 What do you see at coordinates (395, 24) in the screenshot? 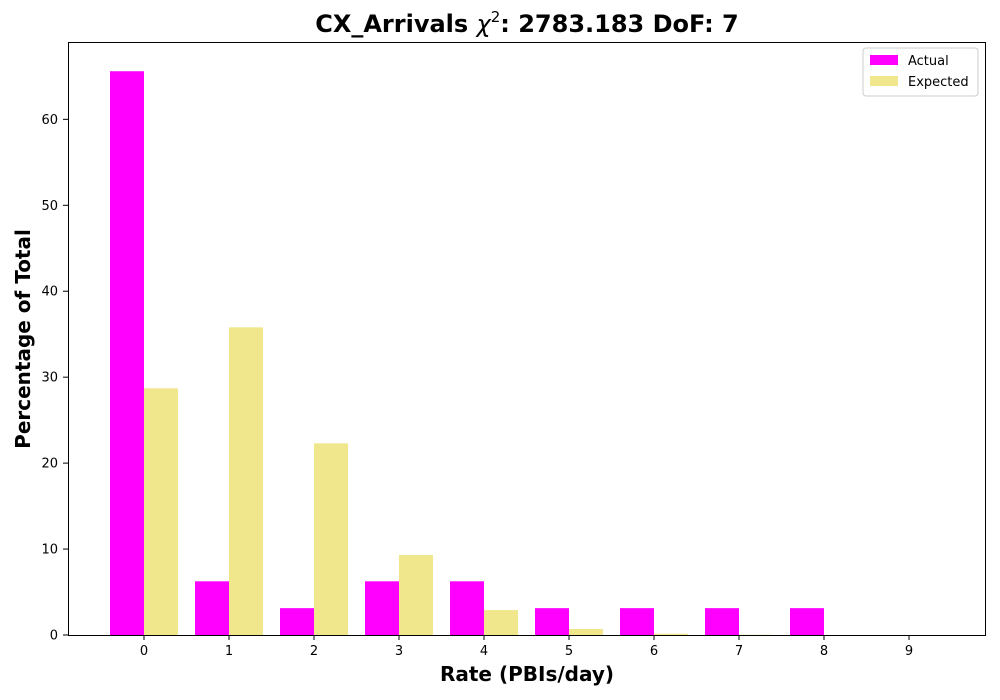
I see `chart-title-prefix: CX_Arrivals` at bounding box center [395, 24].